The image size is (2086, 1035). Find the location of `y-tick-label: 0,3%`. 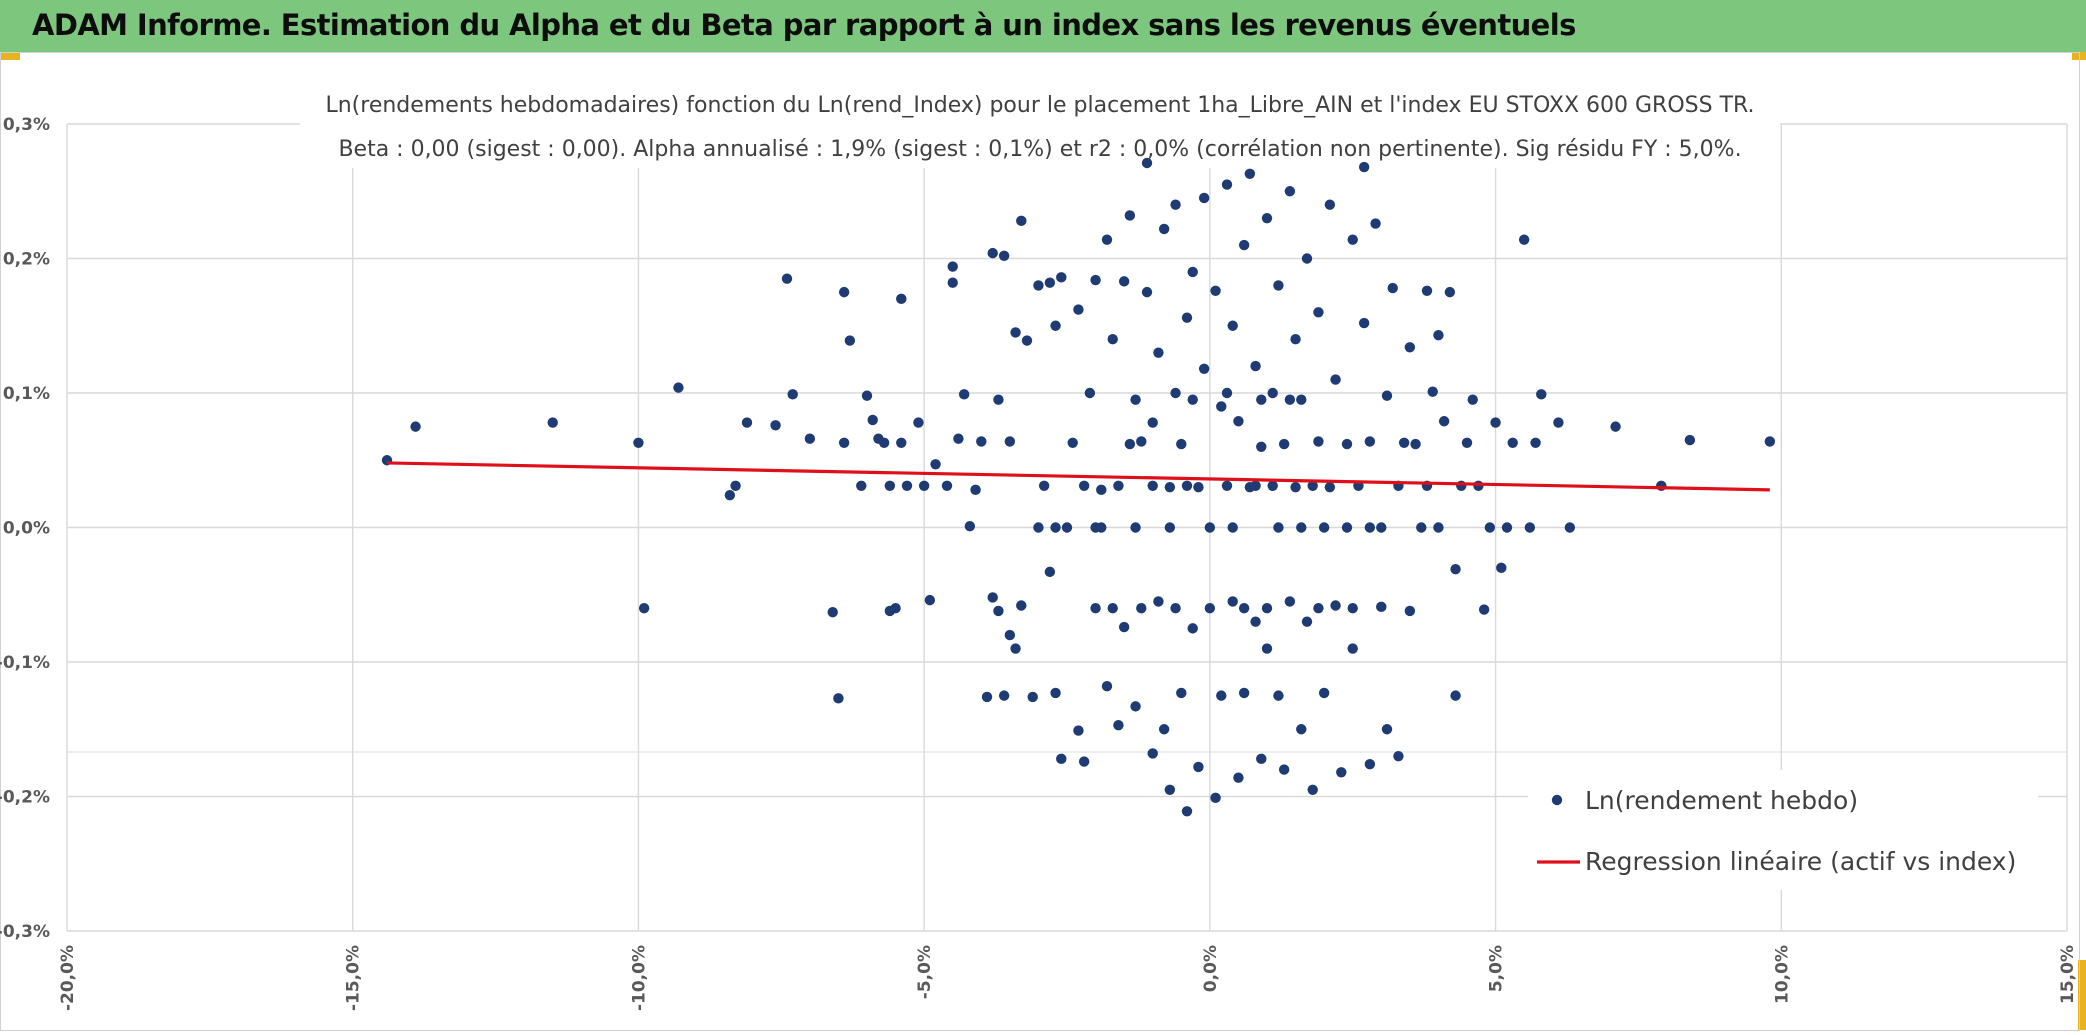

y-tick-label: 0,3% is located at coordinates (26, 125).